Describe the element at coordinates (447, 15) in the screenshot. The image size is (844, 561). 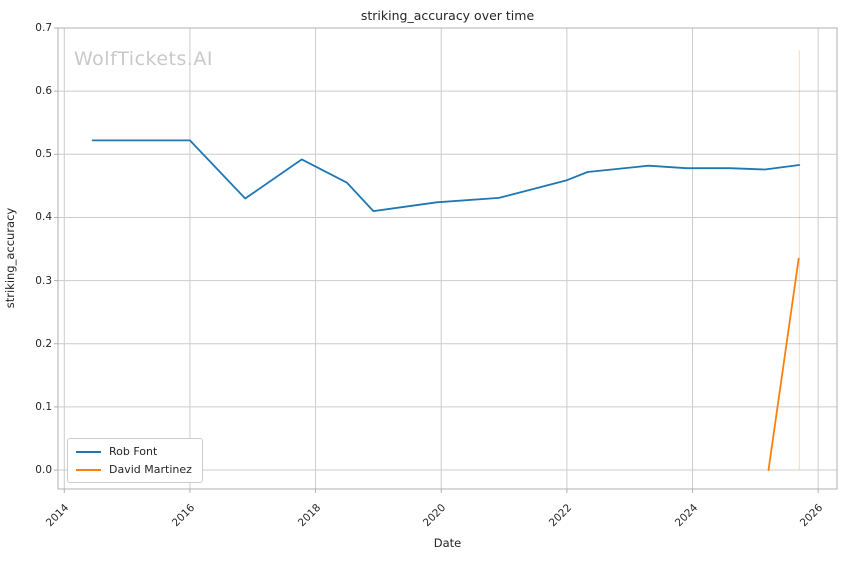
I see `chart-title: striking_accuracy over time` at that location.